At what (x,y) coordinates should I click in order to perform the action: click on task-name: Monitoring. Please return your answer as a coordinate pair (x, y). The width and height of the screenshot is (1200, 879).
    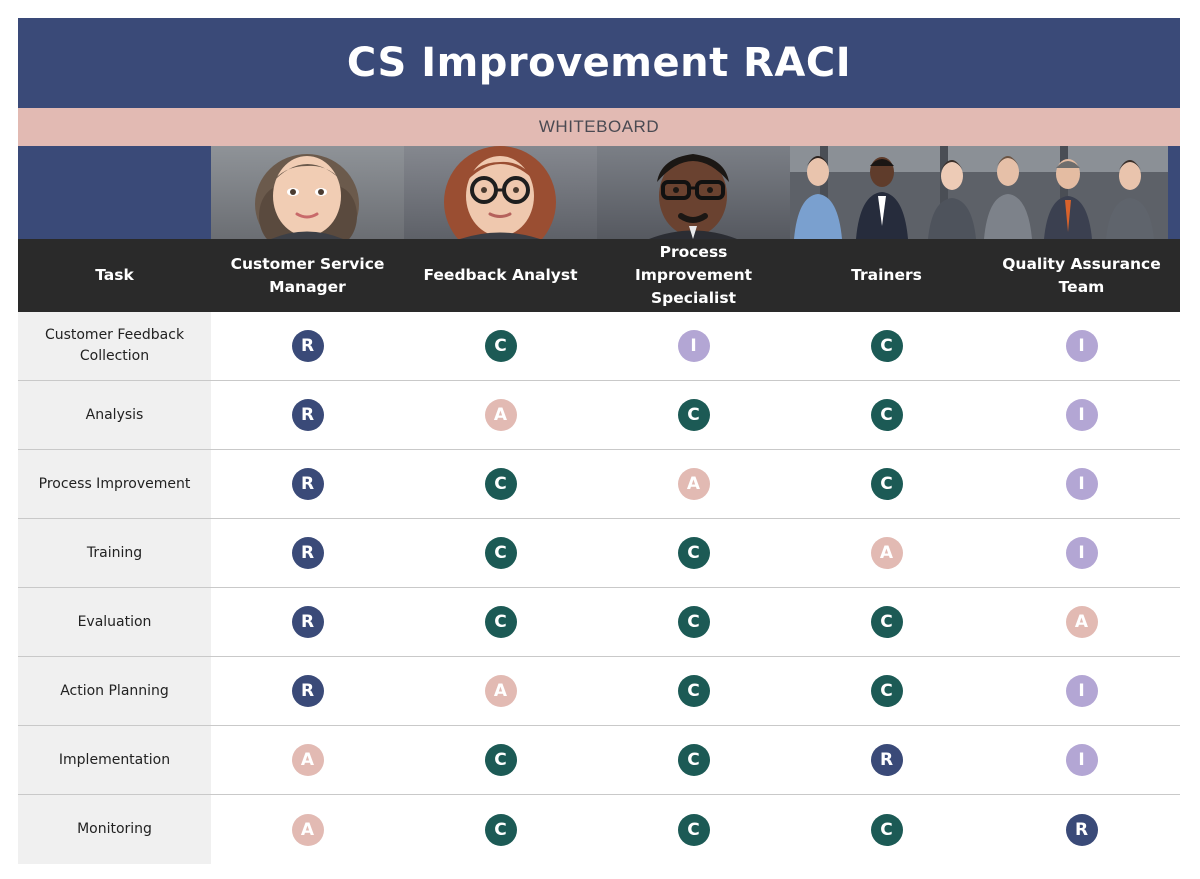
    Looking at the image, I should click on (114, 829).